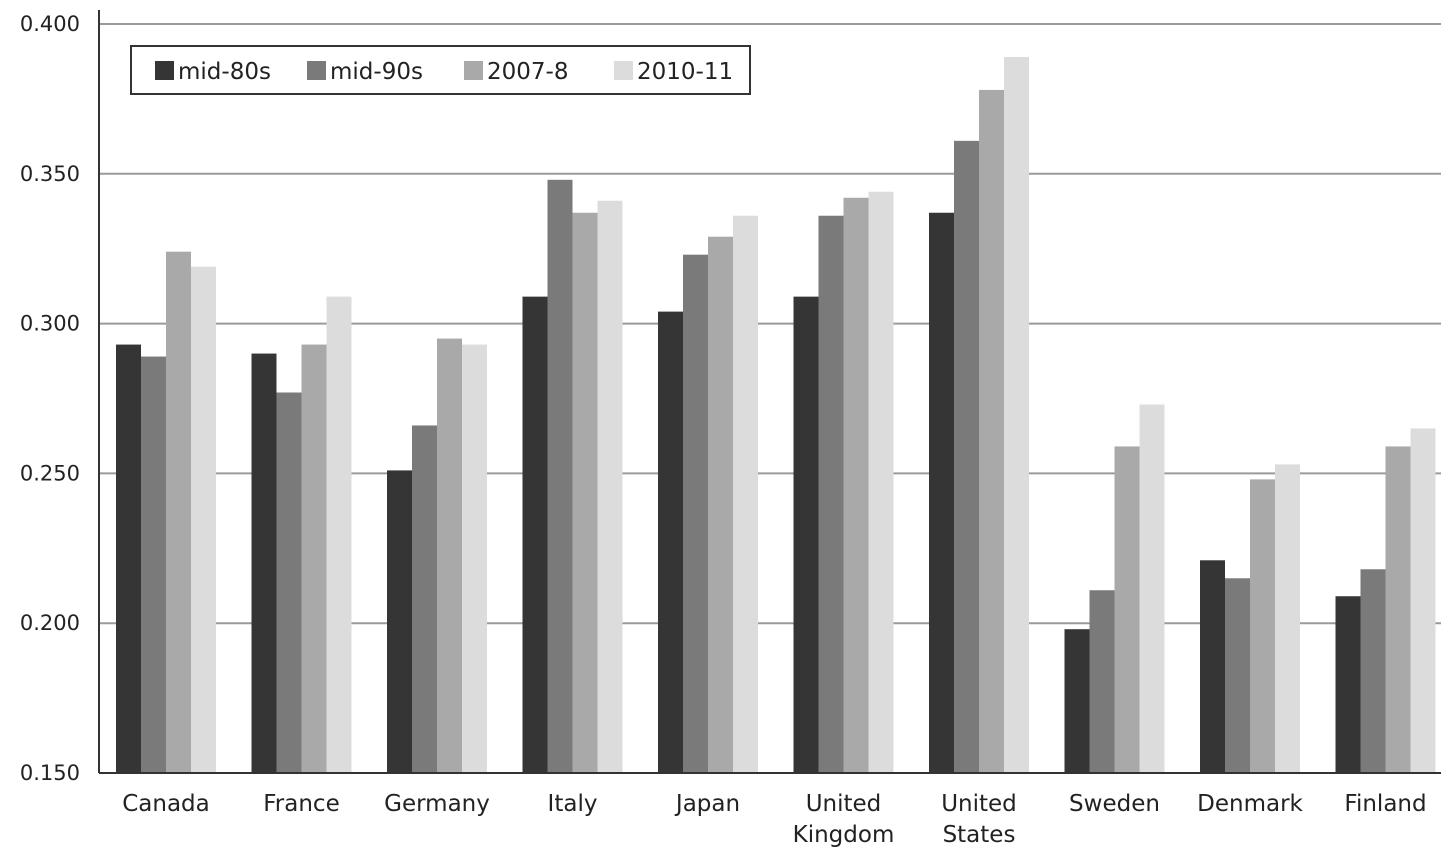 The height and width of the screenshot is (848, 1441). I want to click on bar-mid-80s-united-states, so click(941, 493).